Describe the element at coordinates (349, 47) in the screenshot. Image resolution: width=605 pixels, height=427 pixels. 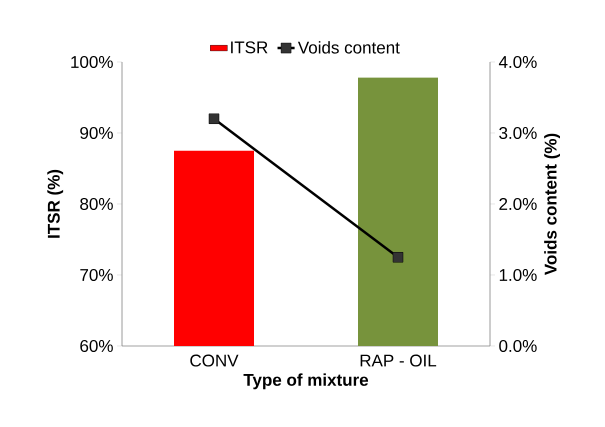
I see `legend-label: Voids content` at that location.